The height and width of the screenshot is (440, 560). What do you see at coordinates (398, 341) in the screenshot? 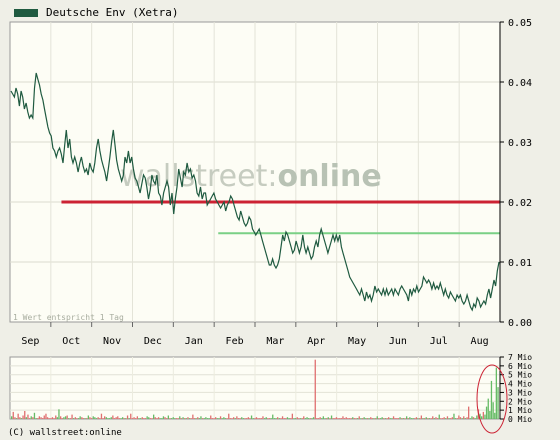
I see `x-tick-label: Jun` at bounding box center [398, 341].